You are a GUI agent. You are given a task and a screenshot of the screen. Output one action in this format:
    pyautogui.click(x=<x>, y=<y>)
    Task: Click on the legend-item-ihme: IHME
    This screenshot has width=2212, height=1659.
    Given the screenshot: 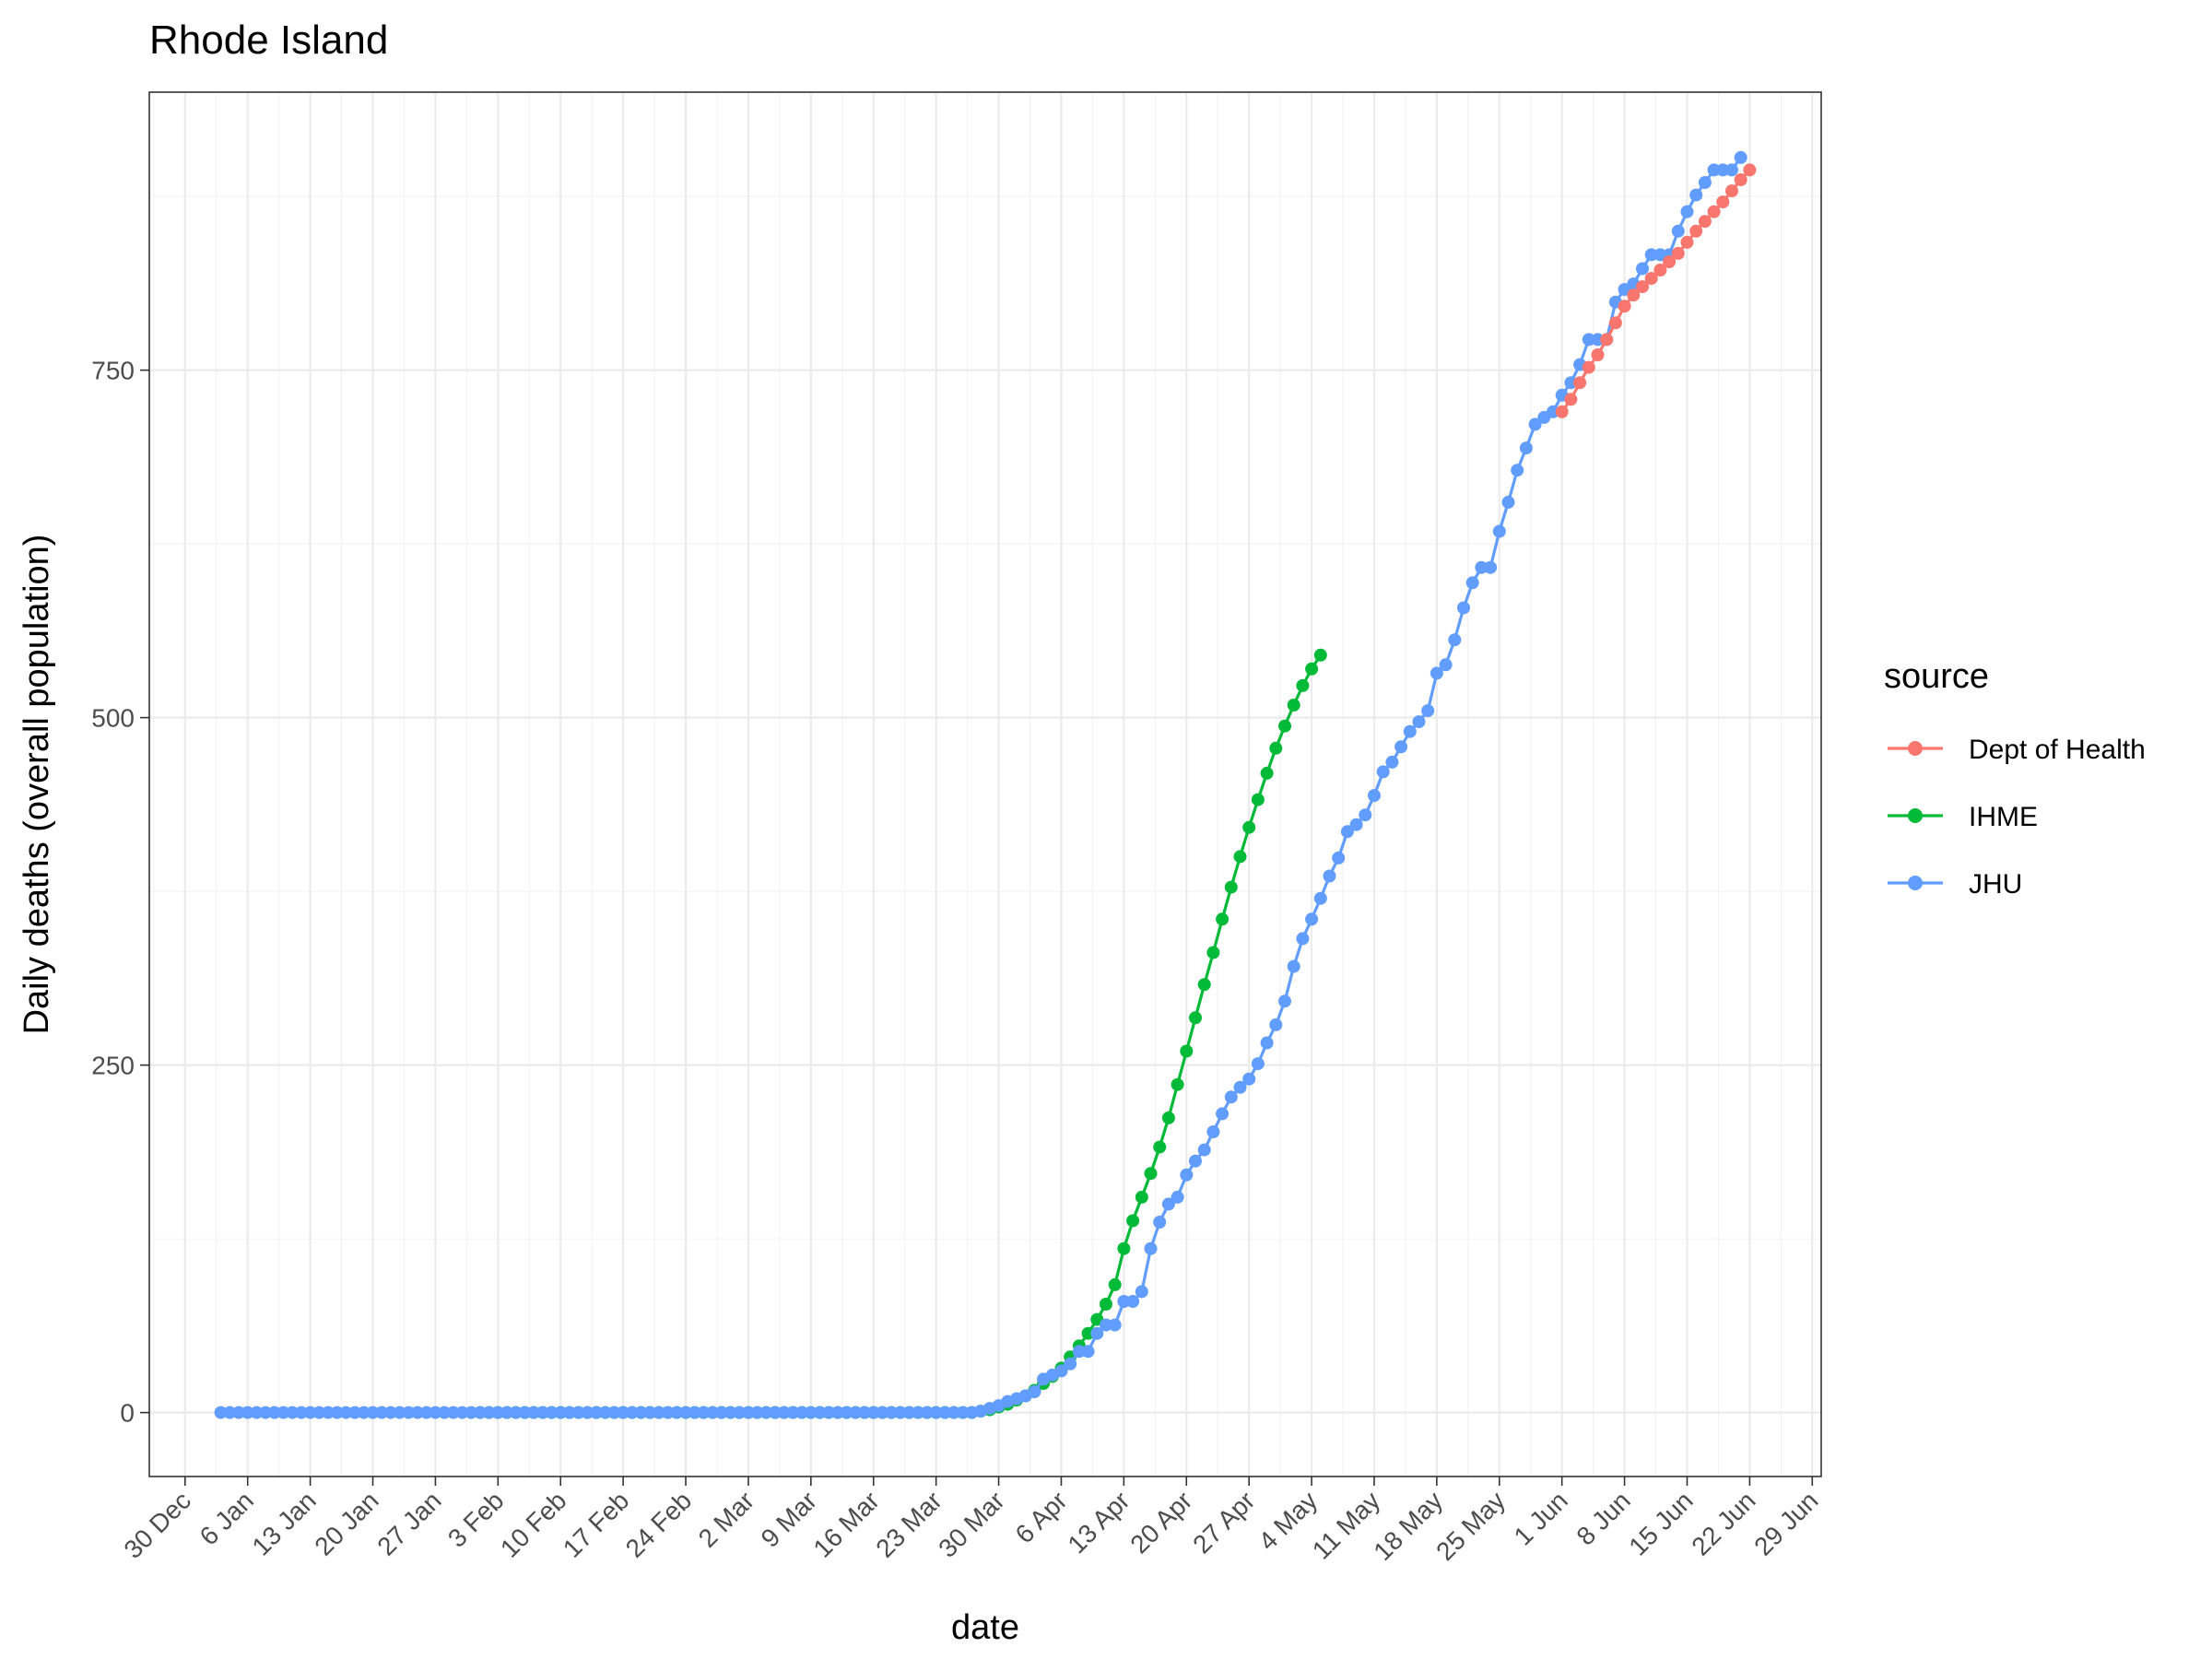 What is the action you would take?
    pyautogui.click(x=1963, y=817)
    